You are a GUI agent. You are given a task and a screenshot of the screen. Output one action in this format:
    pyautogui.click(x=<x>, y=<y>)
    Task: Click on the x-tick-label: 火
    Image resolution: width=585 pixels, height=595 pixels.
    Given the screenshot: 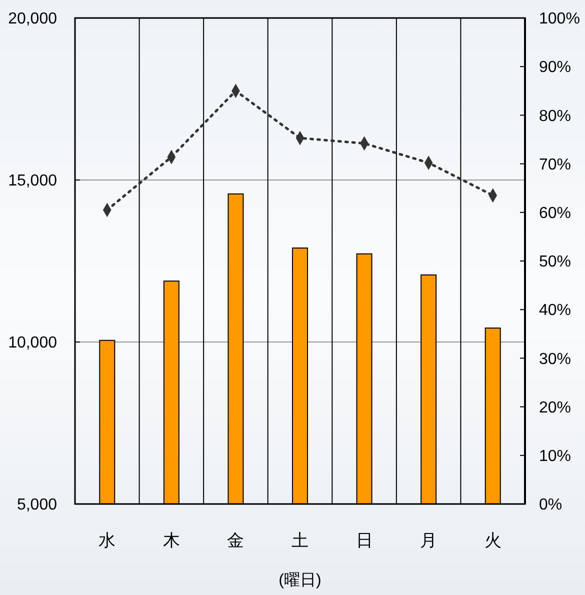 What is the action you would take?
    pyautogui.click(x=493, y=540)
    